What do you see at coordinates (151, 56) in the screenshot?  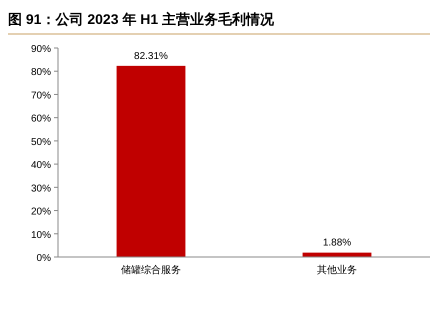 I see `data-label: 82.31%` at bounding box center [151, 56].